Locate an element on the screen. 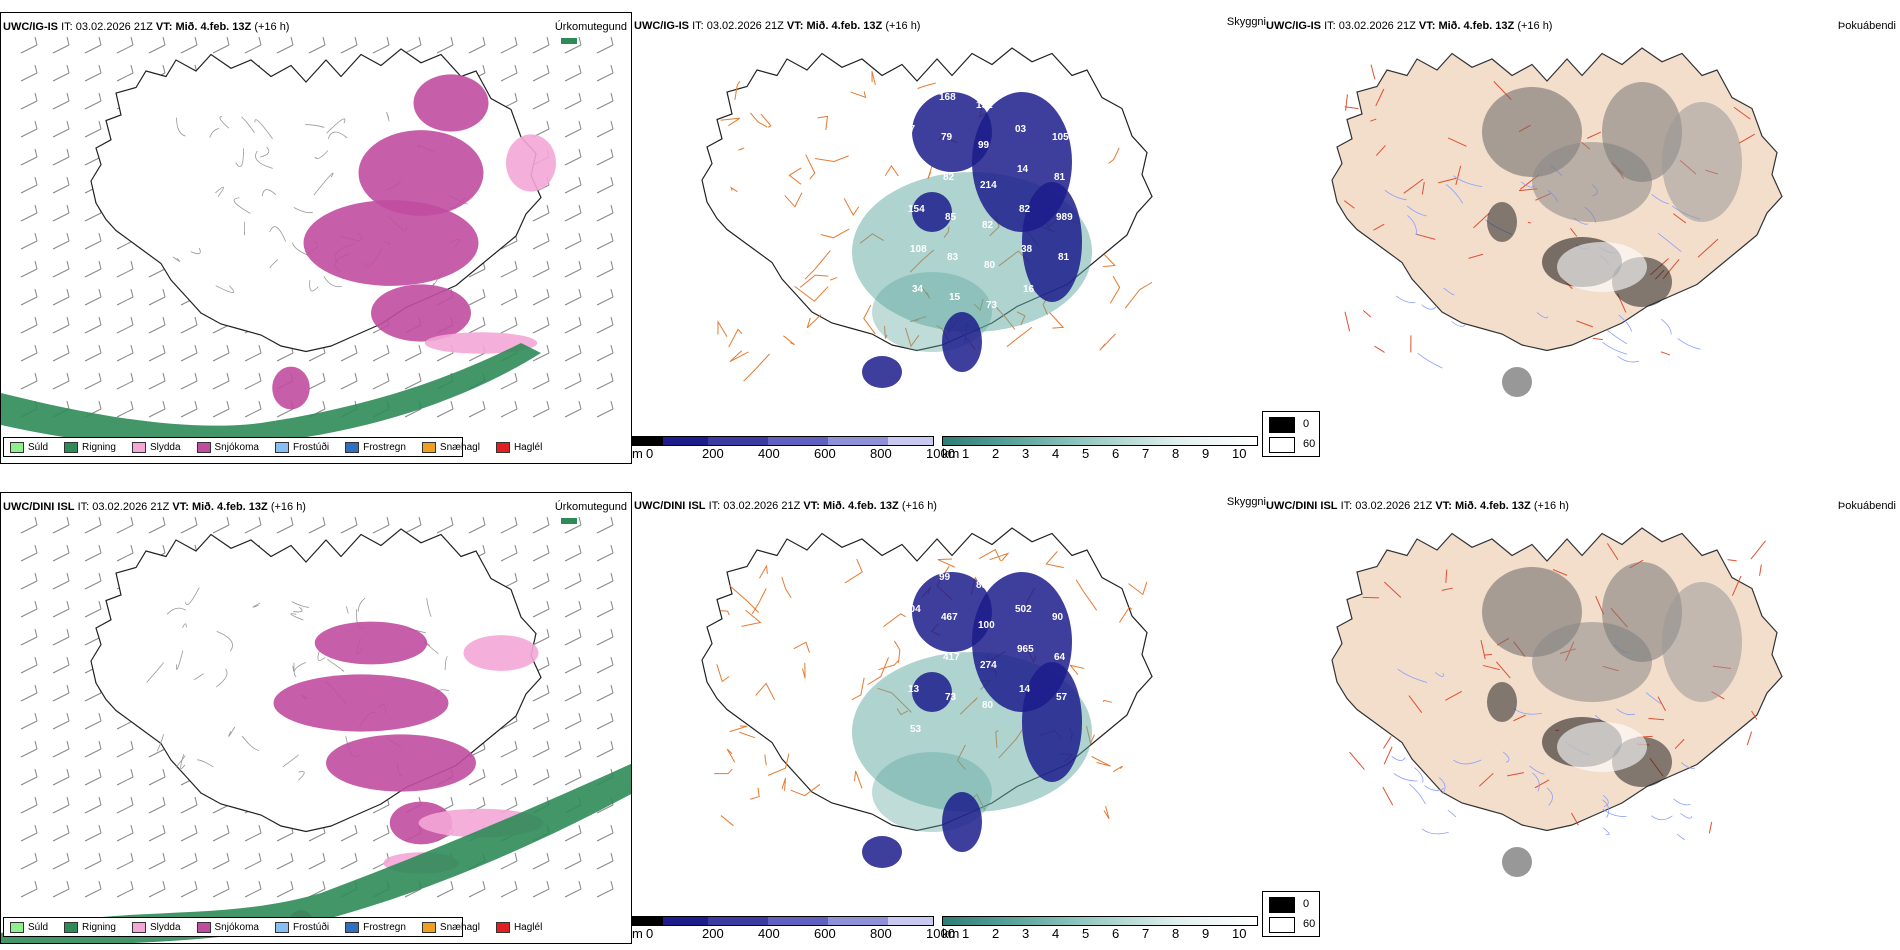  cloud-base-value: 13 is located at coordinates (914, 689).